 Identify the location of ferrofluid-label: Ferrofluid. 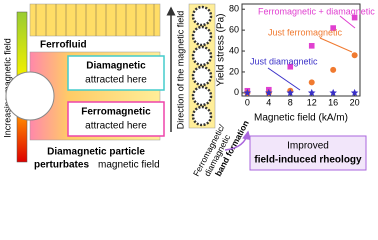
(63, 45).